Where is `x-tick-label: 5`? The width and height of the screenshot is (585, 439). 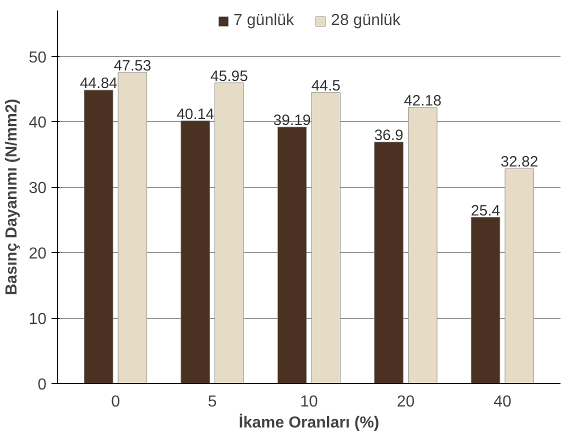
x-tick-label: 5 is located at coordinates (212, 402).